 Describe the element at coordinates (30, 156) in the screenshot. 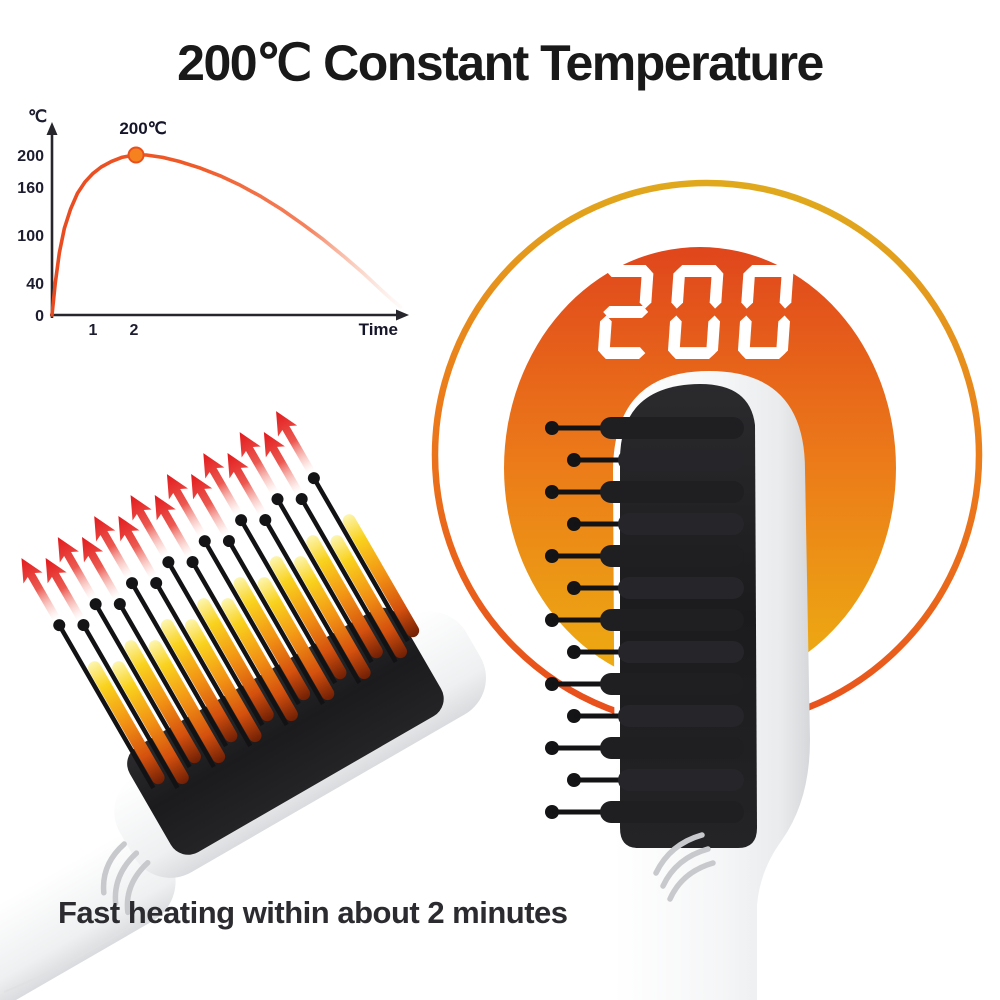

I see `svg-text: 200` at that location.